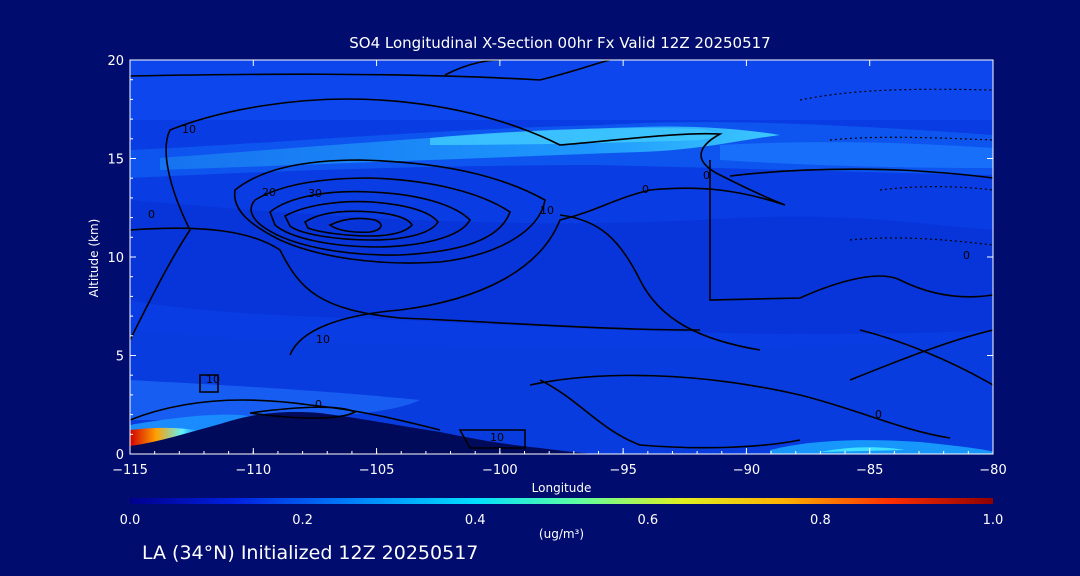 This screenshot has height=576, width=1080. I want to click on terrain, so click(365, 433).